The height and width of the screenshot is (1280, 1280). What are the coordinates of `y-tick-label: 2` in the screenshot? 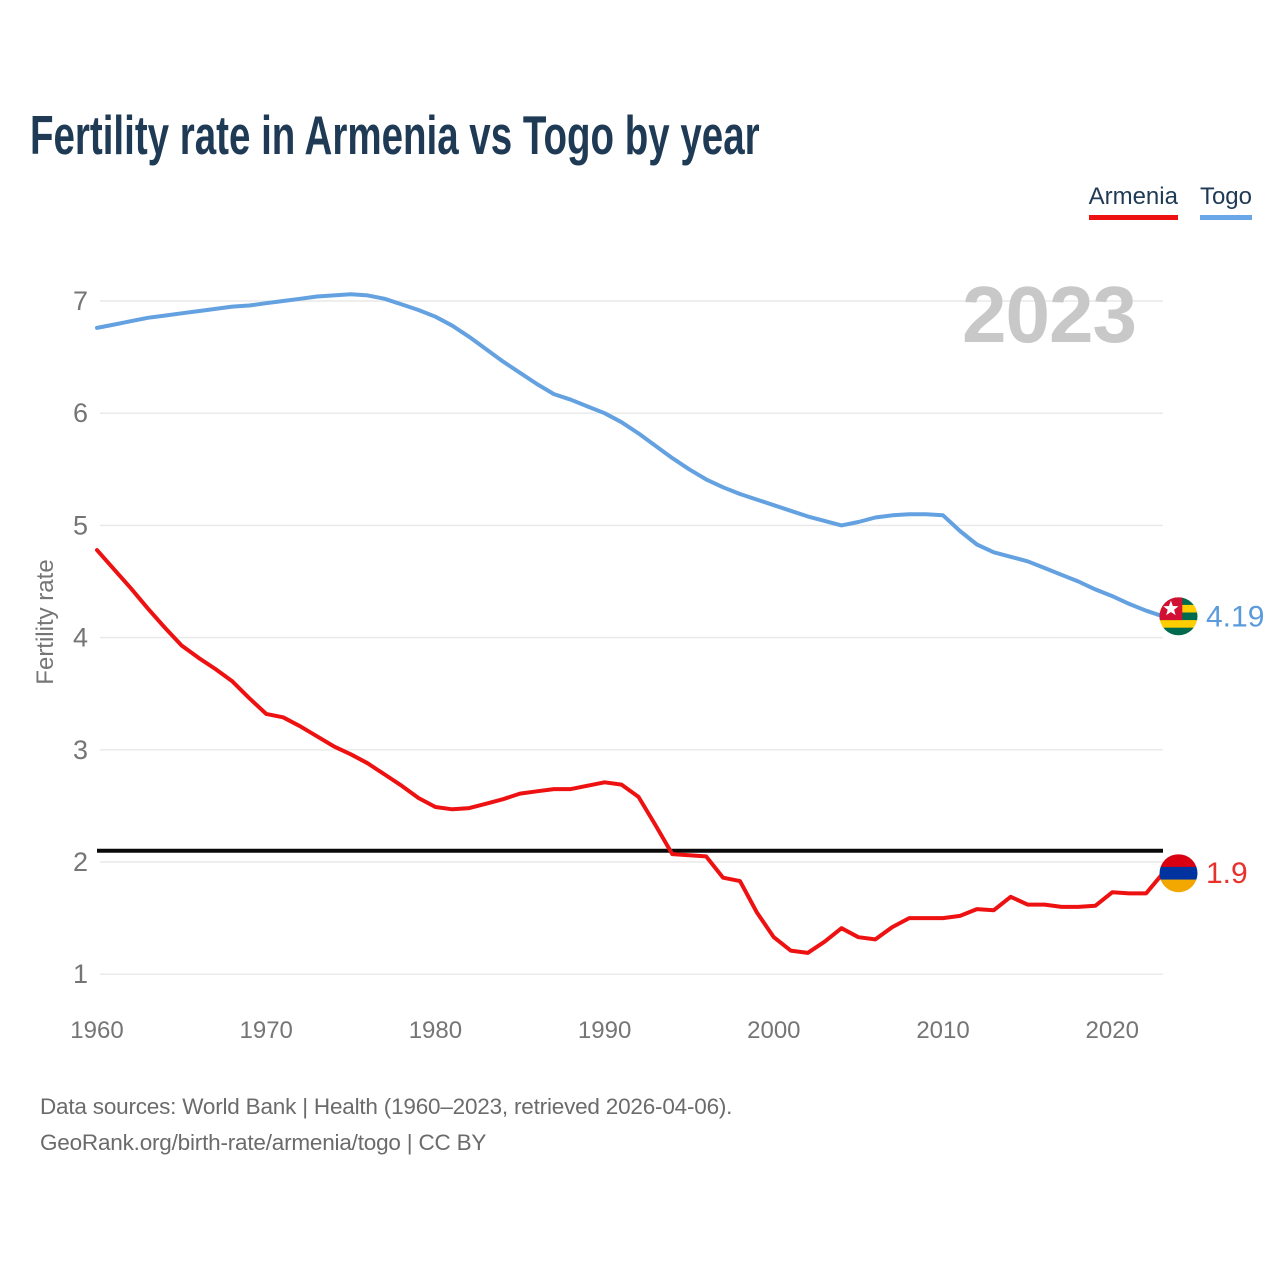 It's located at (80, 862).